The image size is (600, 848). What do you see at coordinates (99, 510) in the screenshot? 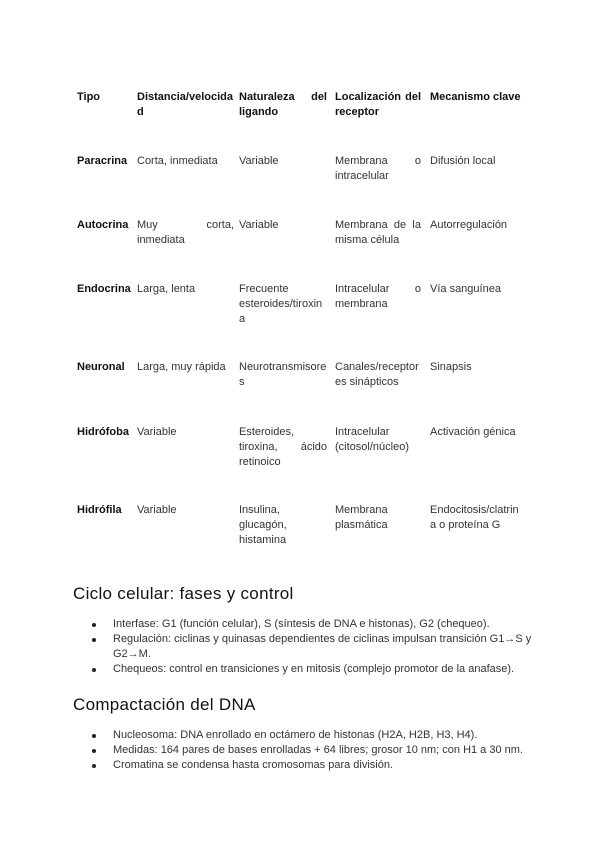
I see `table-cell: Hidrófila` at bounding box center [99, 510].